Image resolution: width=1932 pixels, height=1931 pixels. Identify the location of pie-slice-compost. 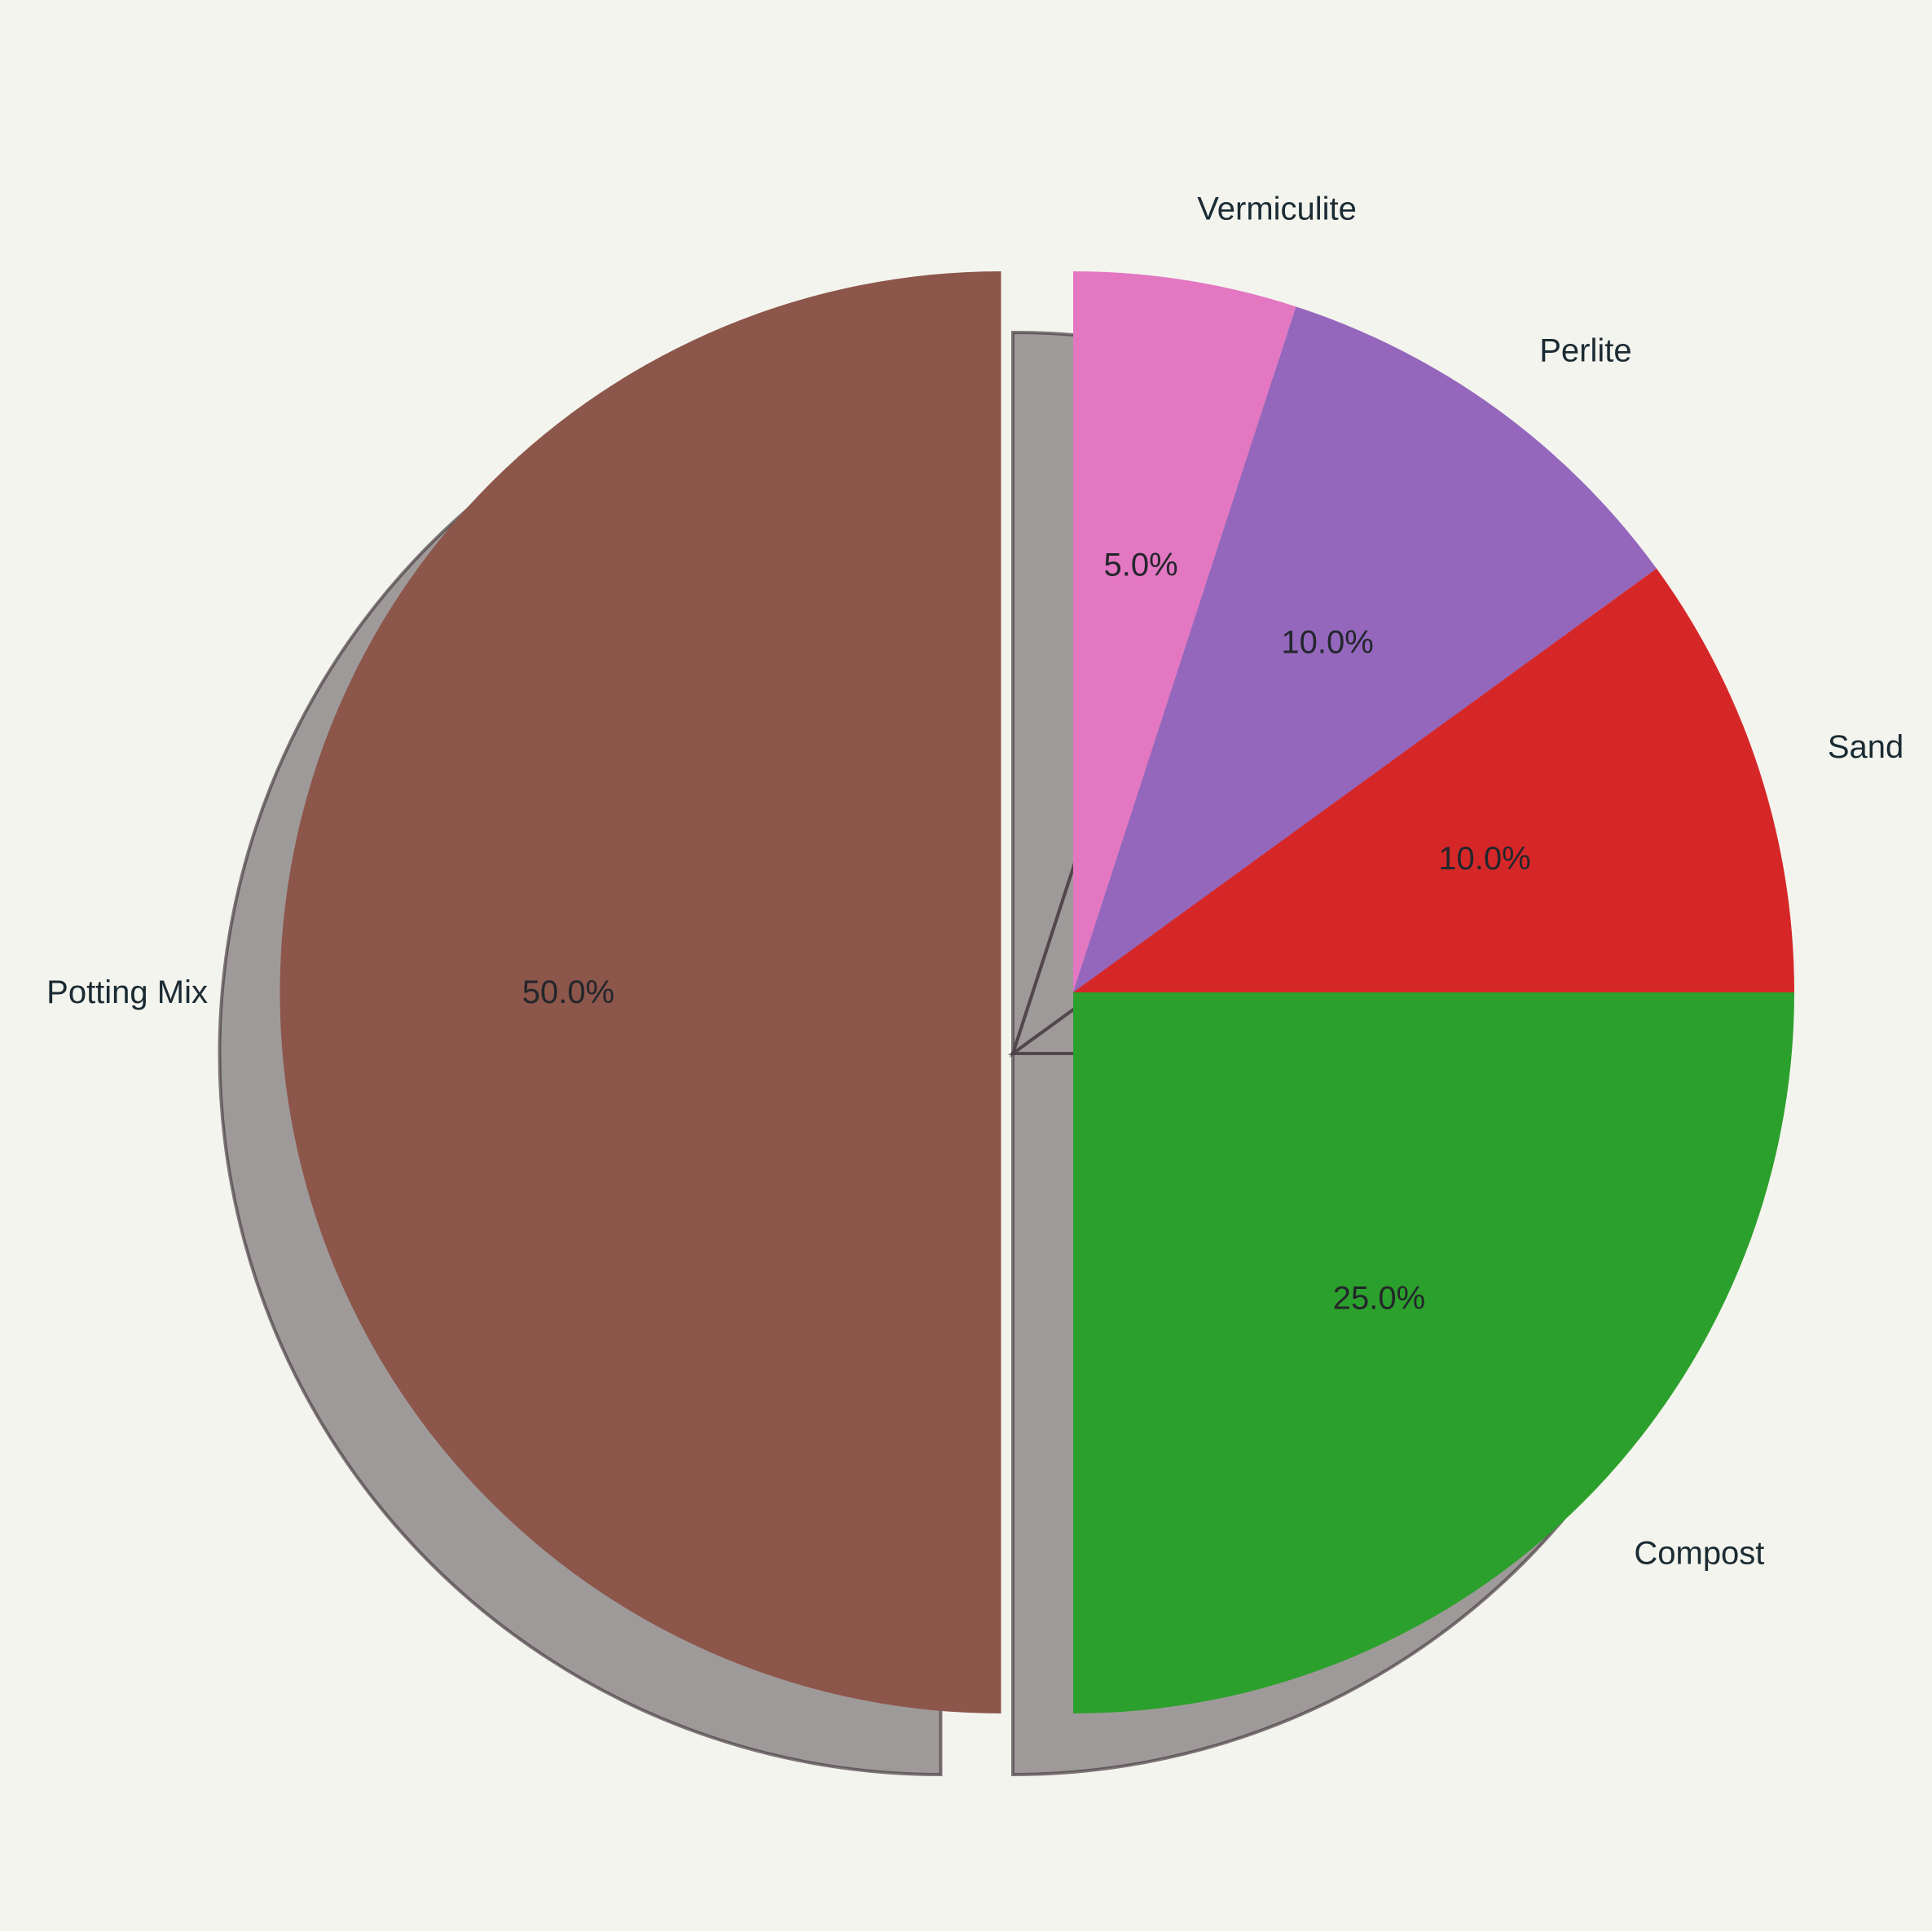
(1433, 1352).